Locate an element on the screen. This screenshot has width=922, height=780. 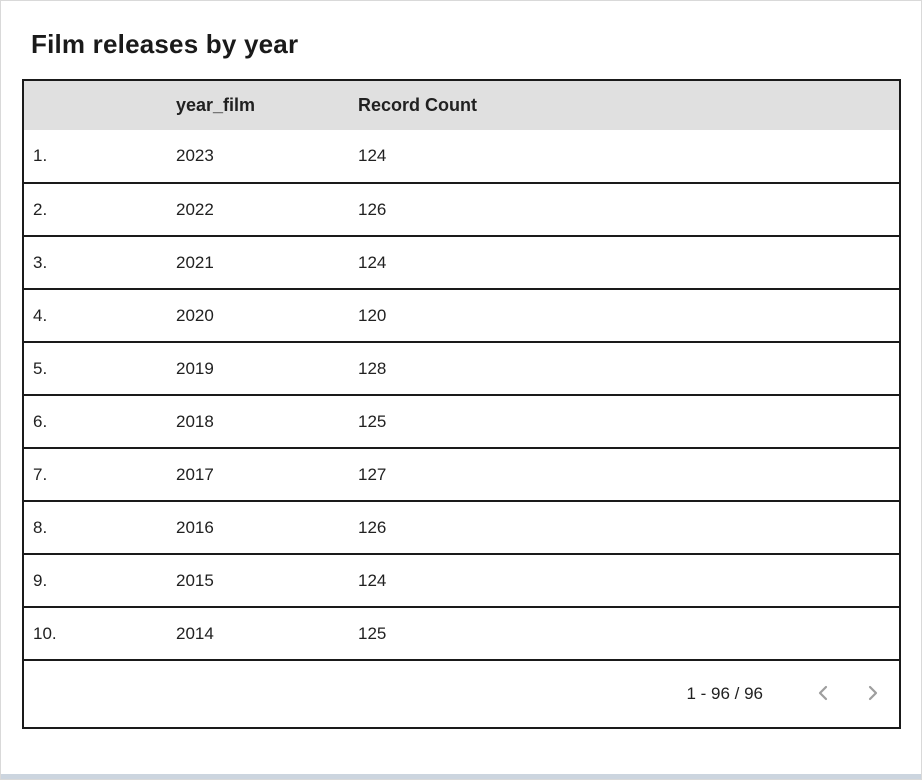
table-row: 7. 2017 127 is located at coordinates (461, 474).